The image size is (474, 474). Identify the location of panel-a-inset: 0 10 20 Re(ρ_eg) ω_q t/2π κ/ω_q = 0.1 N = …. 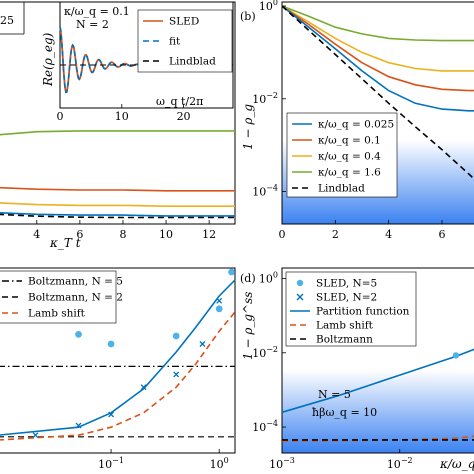
(137, 62).